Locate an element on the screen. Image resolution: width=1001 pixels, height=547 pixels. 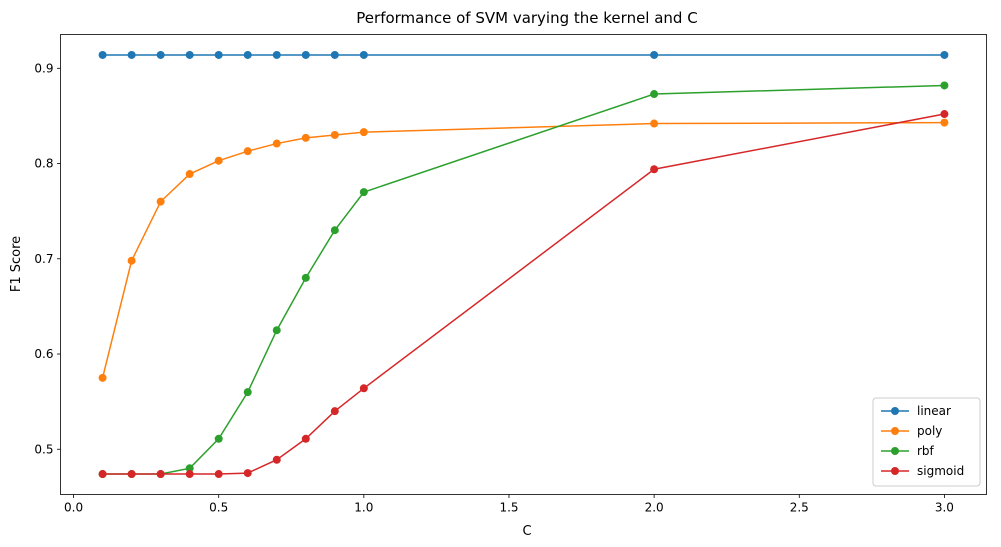
legend-marker-poly is located at coordinates (895, 431).